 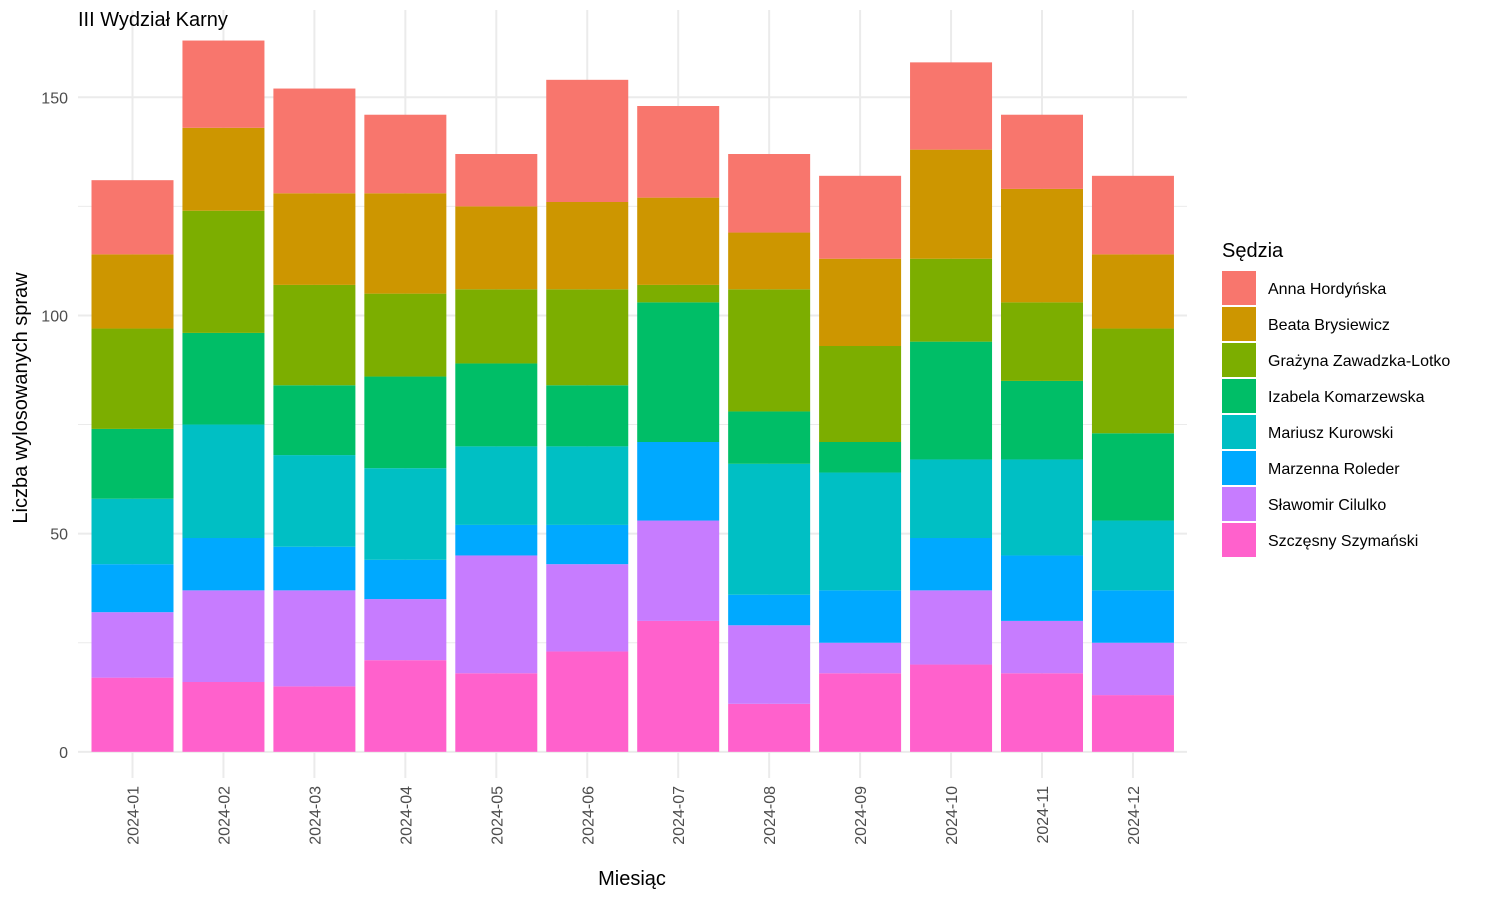 I want to click on legend-title: Sędzia, so click(x=1253, y=251).